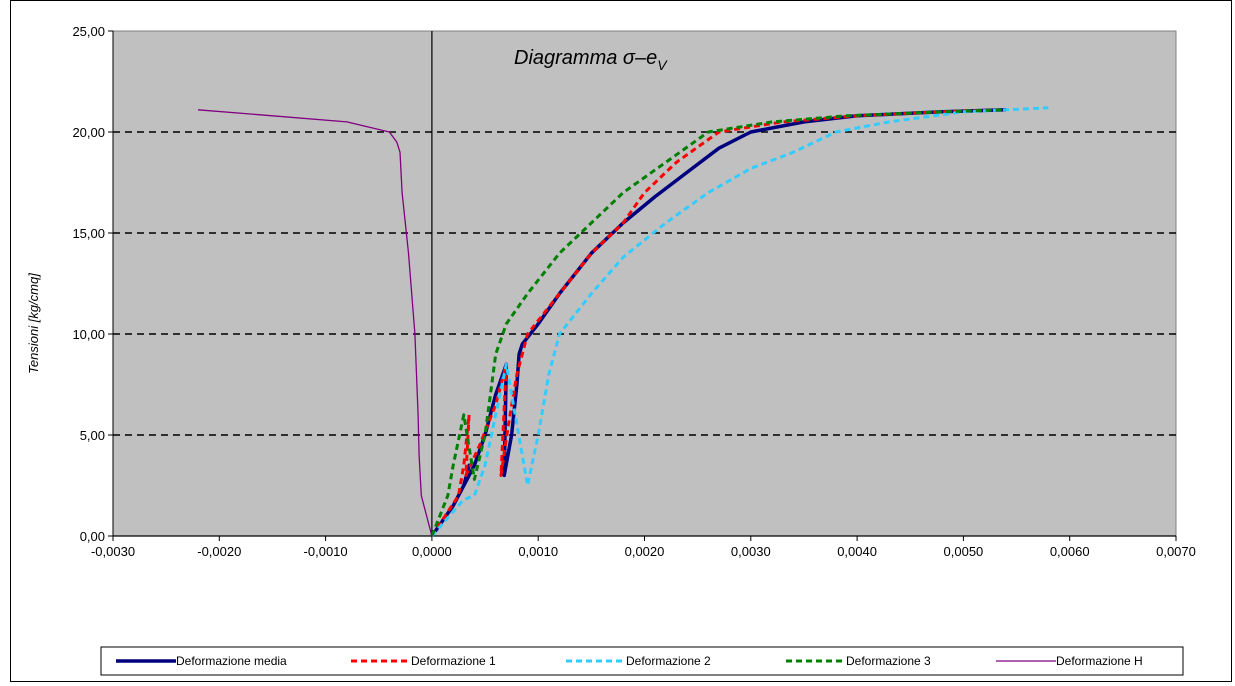 Image resolution: width=1235 pixels, height=686 pixels. I want to click on y-tick-label: 10,00, so click(88, 334).